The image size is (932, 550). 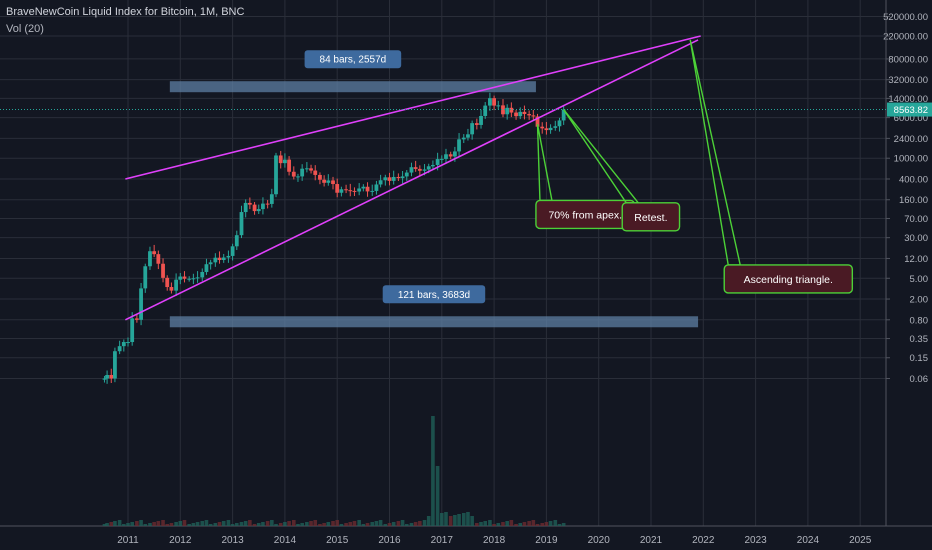 What do you see at coordinates (285, 540) in the screenshot?
I see `x-tick-label: 2014` at bounding box center [285, 540].